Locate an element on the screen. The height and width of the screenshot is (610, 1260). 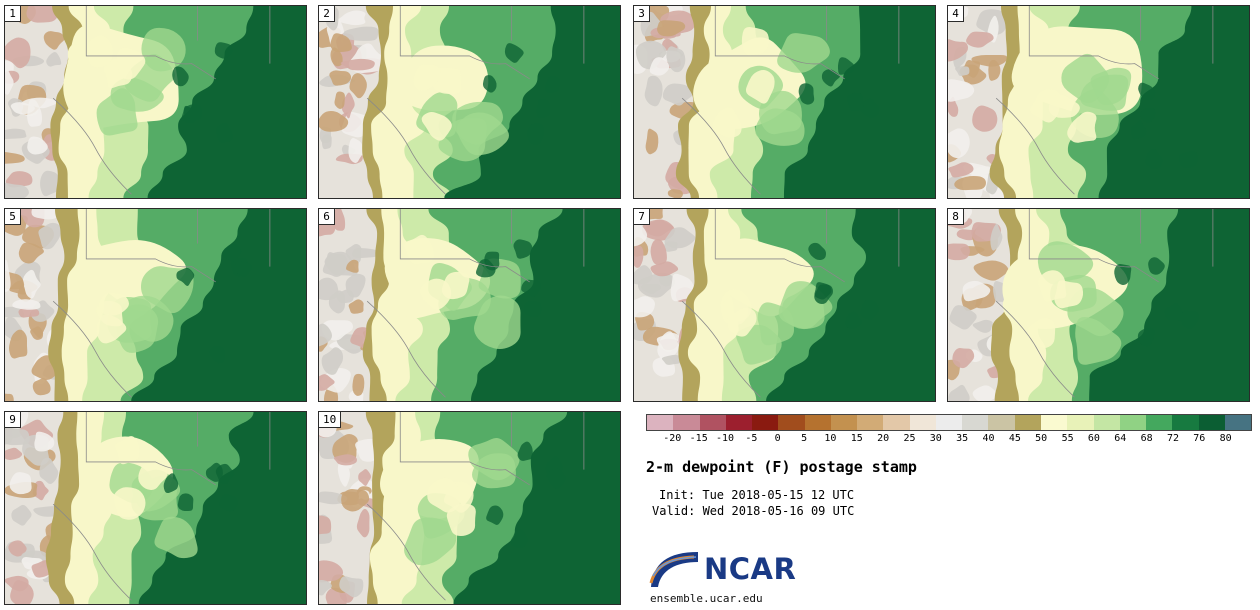
panel-number: 8 is located at coordinates (956, 217).